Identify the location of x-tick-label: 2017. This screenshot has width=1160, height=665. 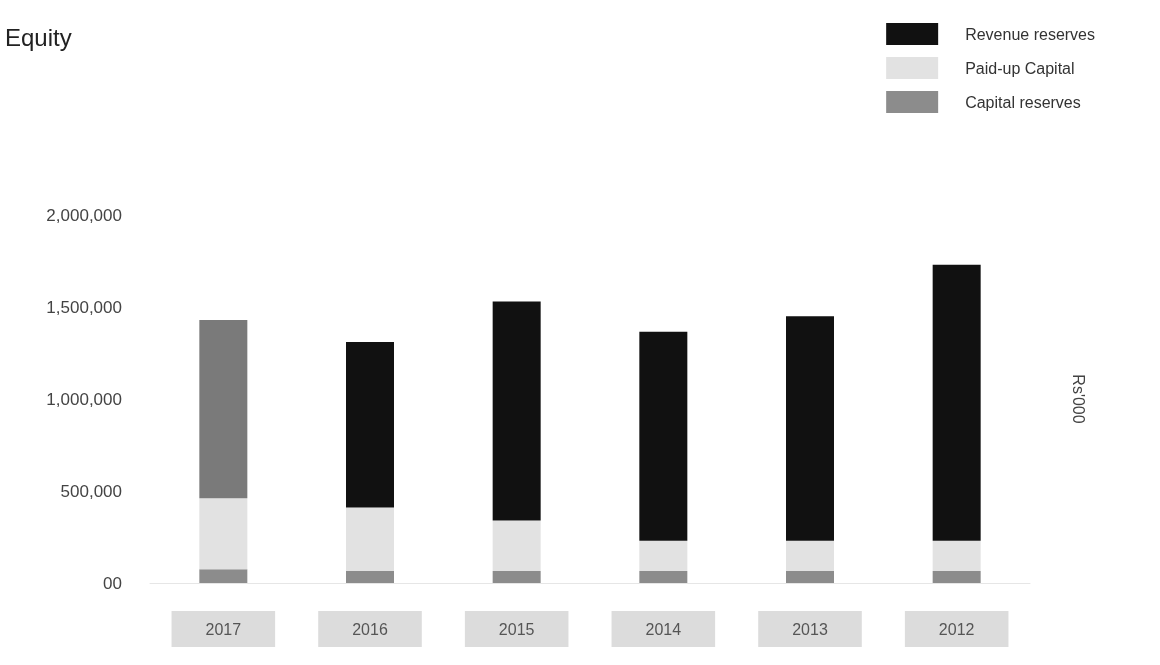
(223, 629).